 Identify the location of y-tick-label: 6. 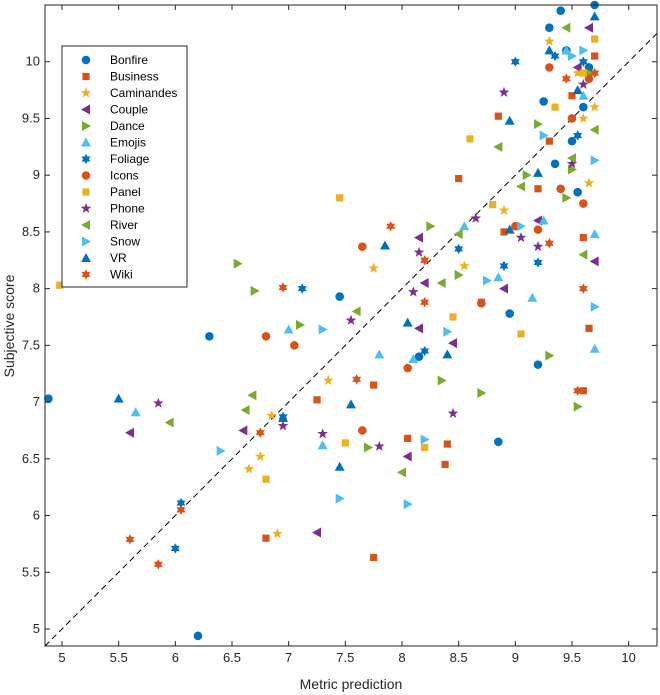
(36, 515).